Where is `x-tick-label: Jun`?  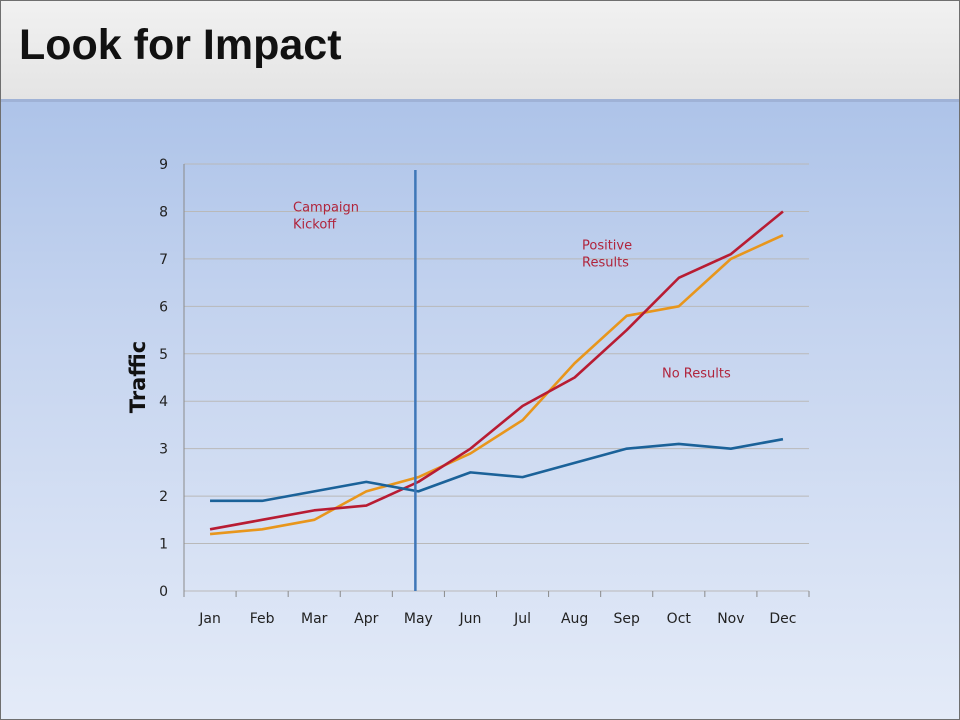 x-tick-label: Jun is located at coordinates (470, 619).